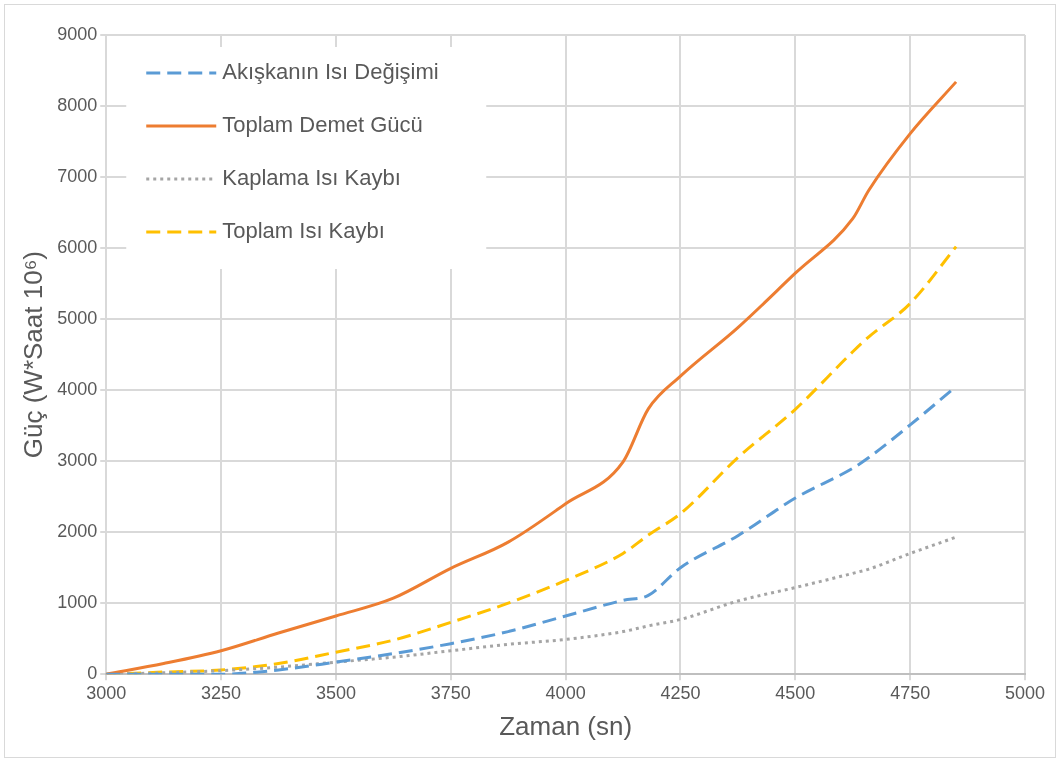  What do you see at coordinates (303, 231) in the screenshot?
I see `legend-label: Toplam Isı Kaybı` at bounding box center [303, 231].